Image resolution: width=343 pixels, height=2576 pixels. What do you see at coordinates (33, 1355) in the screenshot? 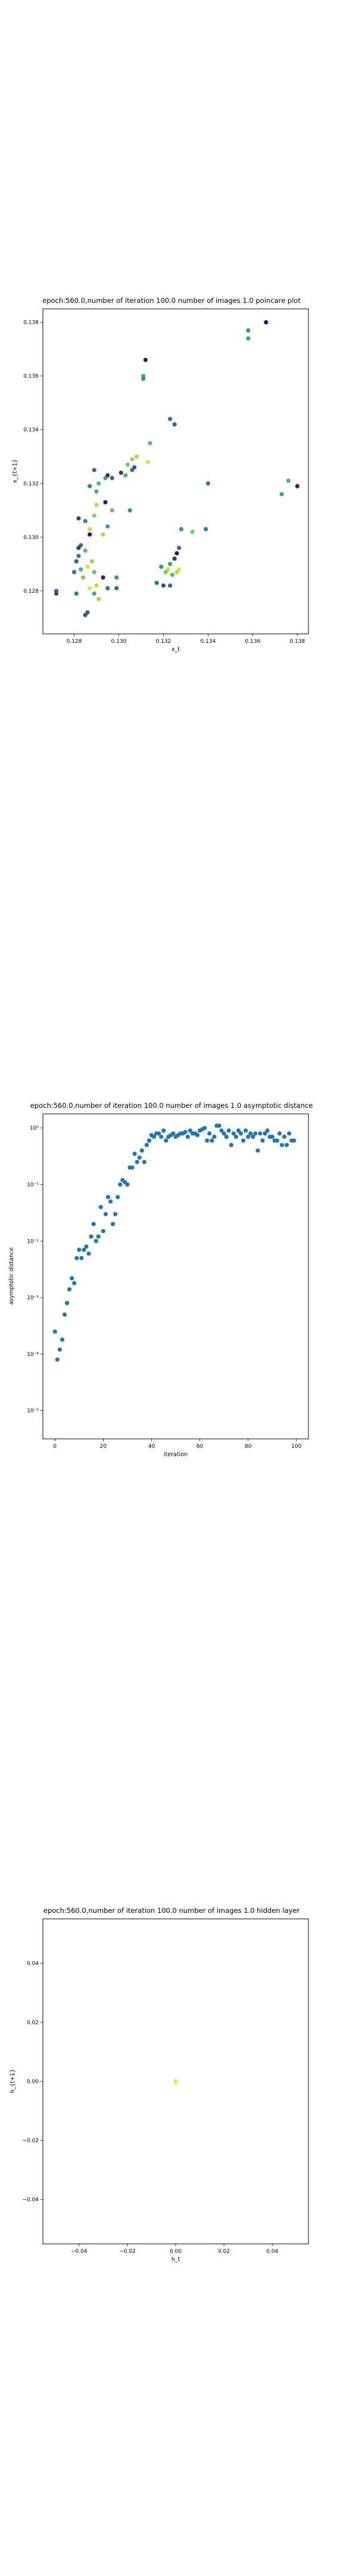
I see `y-tick-label: 10⁻⁴` at bounding box center [33, 1355].